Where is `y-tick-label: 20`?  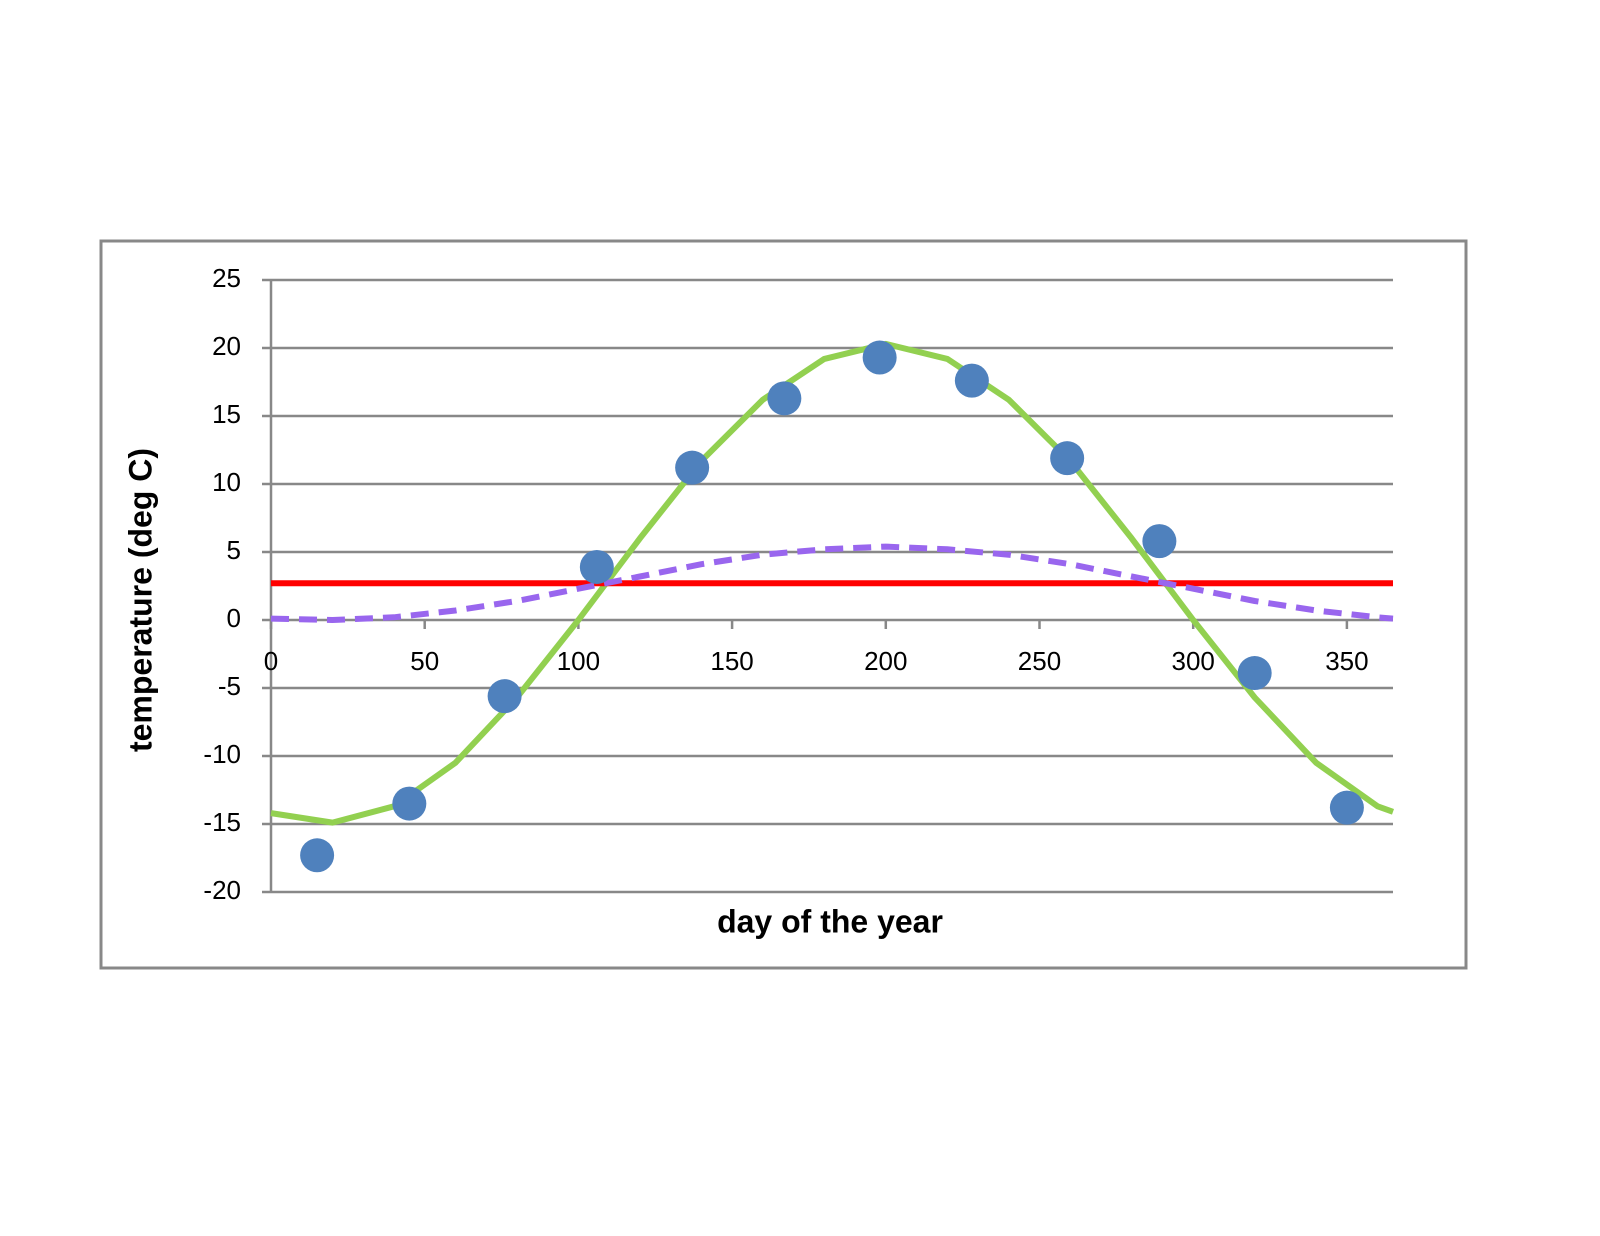
y-tick-label: 20 is located at coordinates (226, 346).